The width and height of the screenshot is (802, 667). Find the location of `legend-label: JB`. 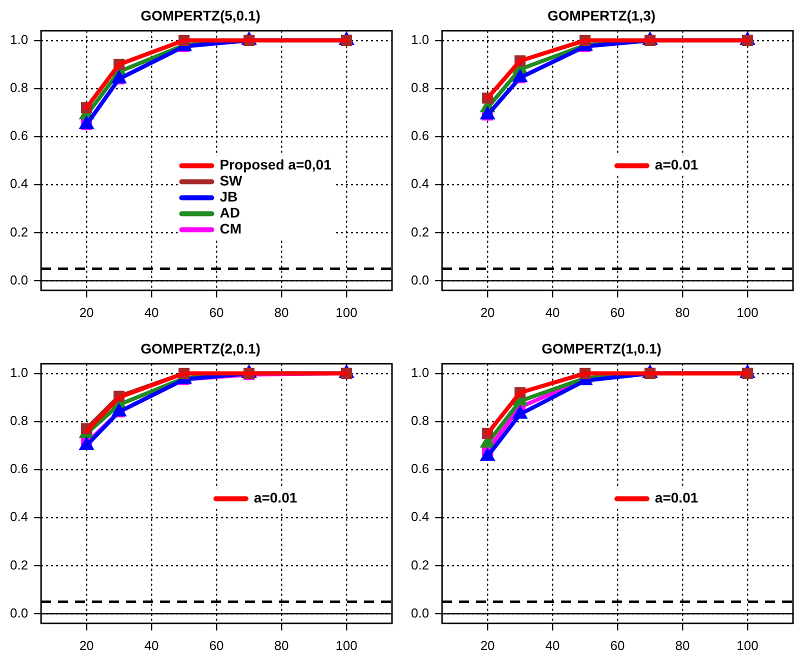

legend-label: JB is located at coordinates (229, 196).